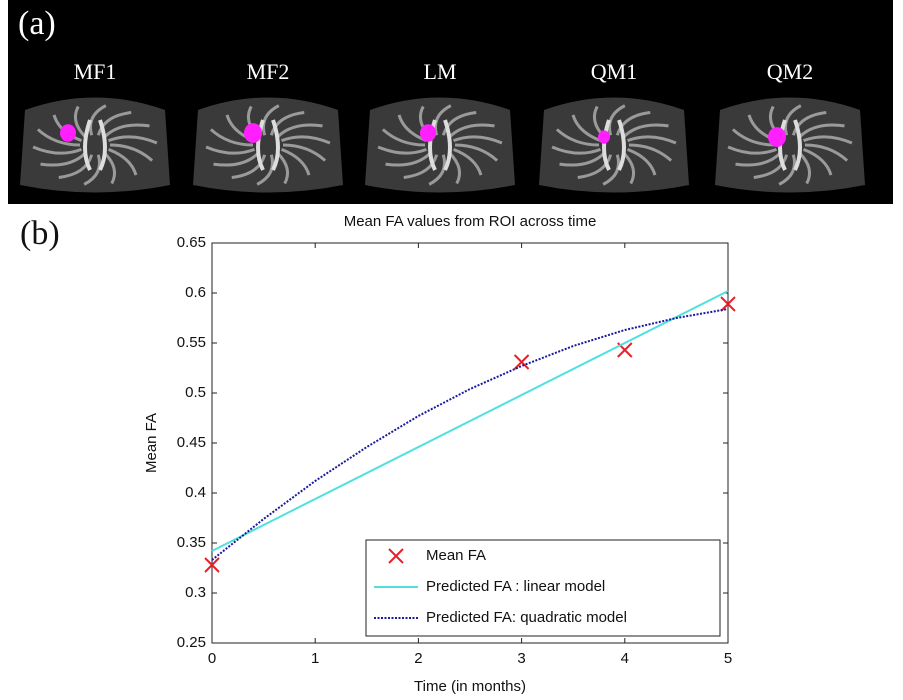 The image size is (903, 700). I want to click on x-tick-label: 0, so click(212, 658).